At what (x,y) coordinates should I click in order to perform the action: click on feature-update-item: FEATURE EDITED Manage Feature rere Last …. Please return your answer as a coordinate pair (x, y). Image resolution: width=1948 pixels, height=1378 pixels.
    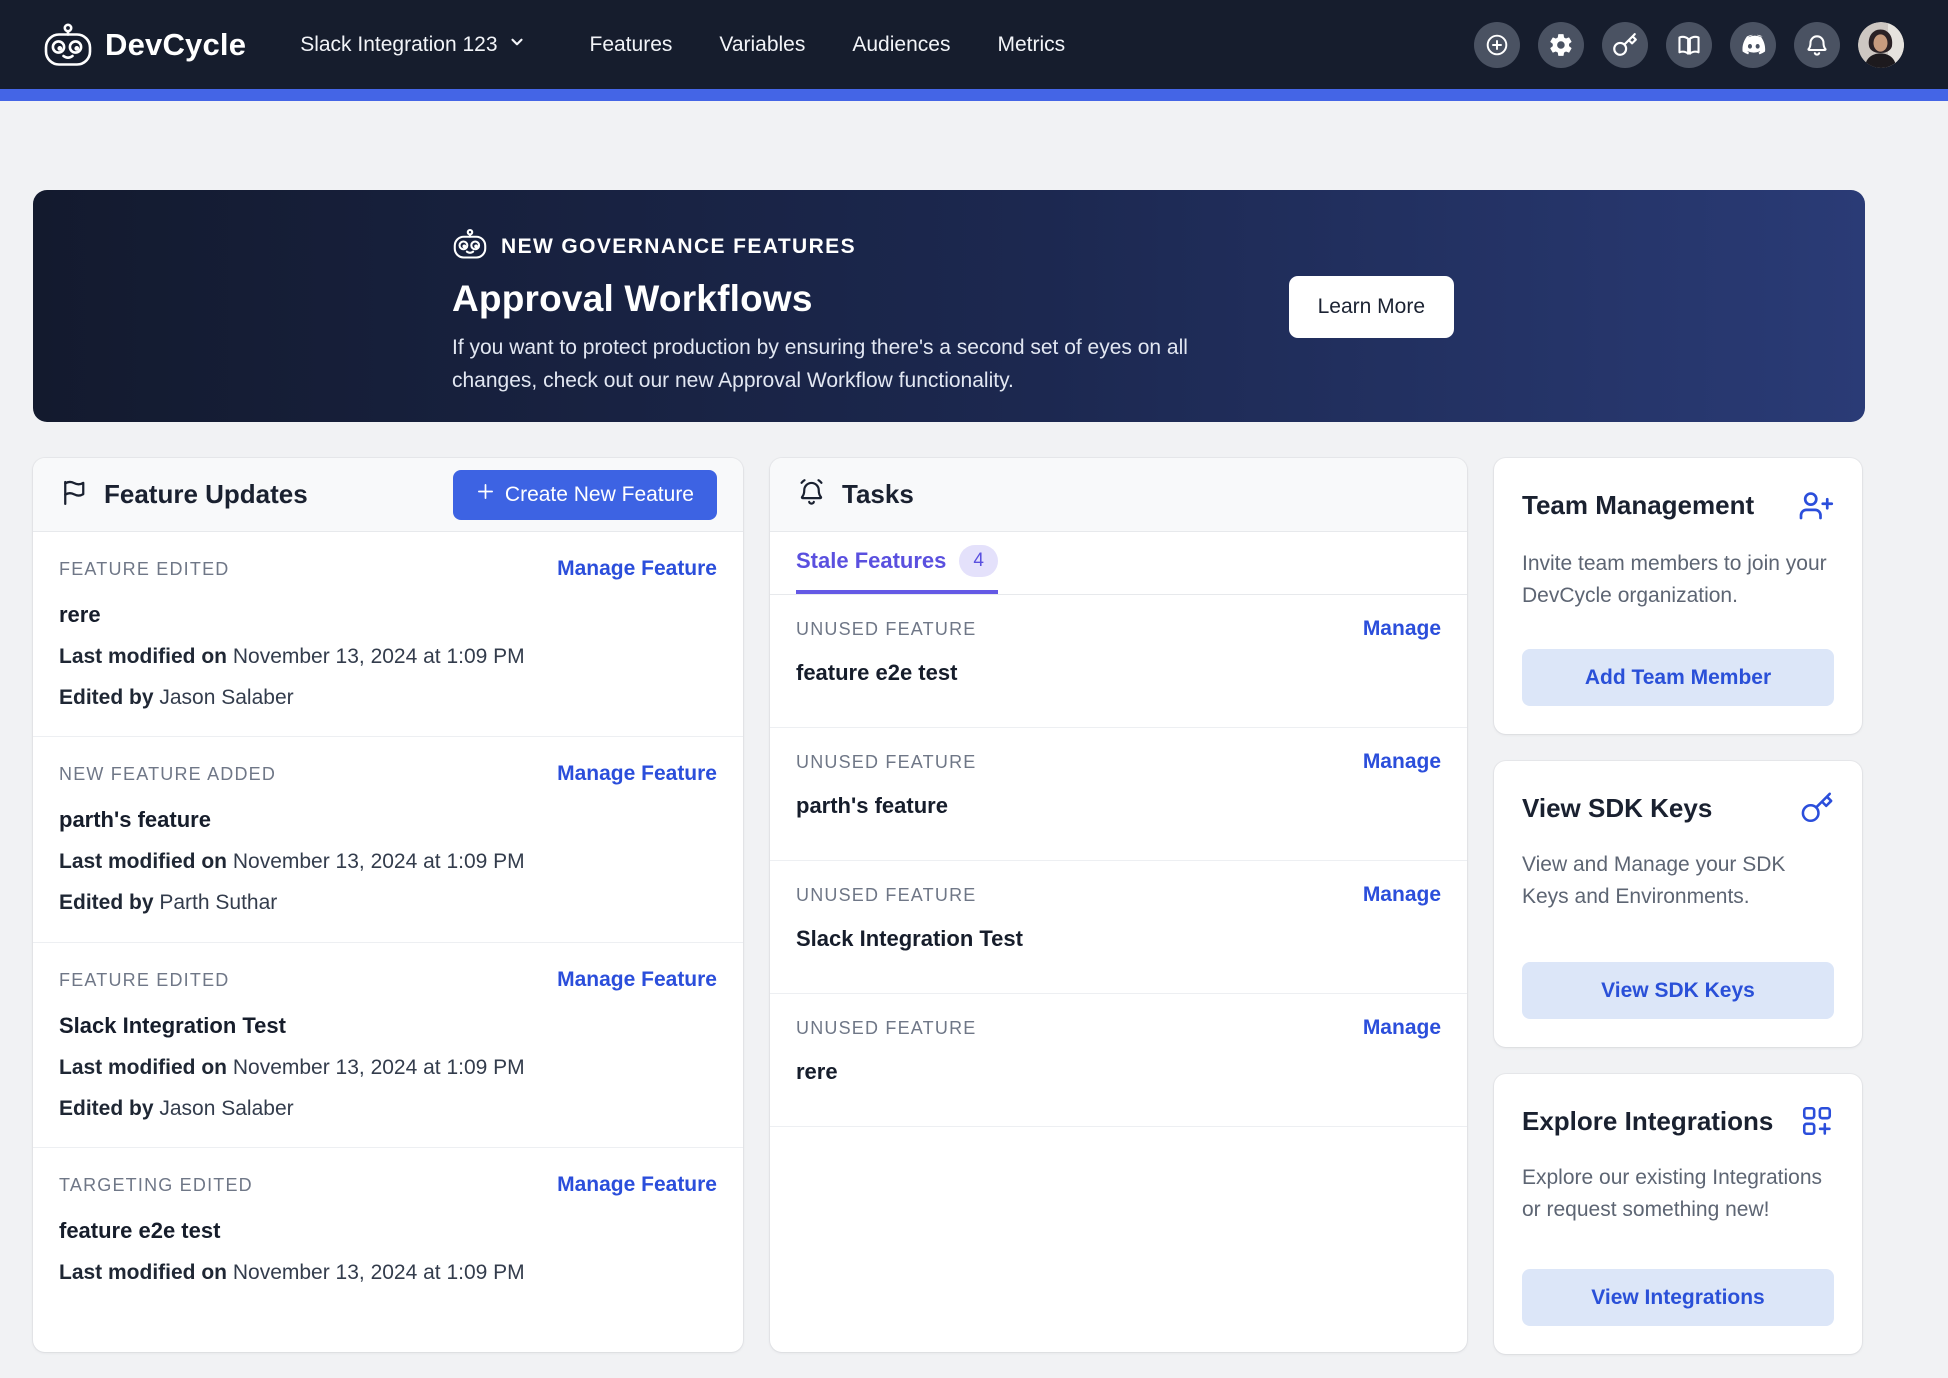
    Looking at the image, I should click on (388, 634).